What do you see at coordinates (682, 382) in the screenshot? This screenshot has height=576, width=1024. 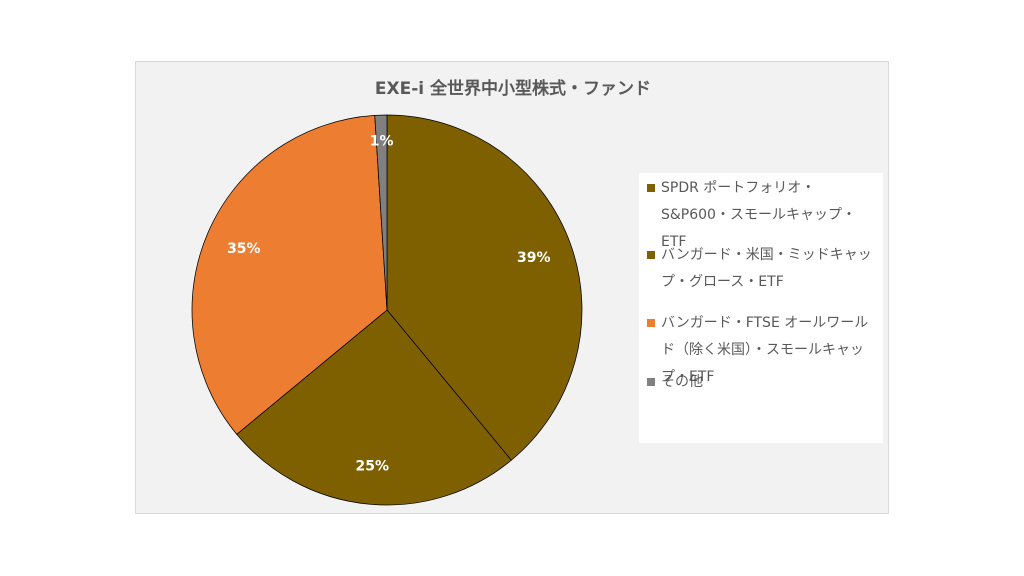 I see `legend-label: その他` at bounding box center [682, 382].